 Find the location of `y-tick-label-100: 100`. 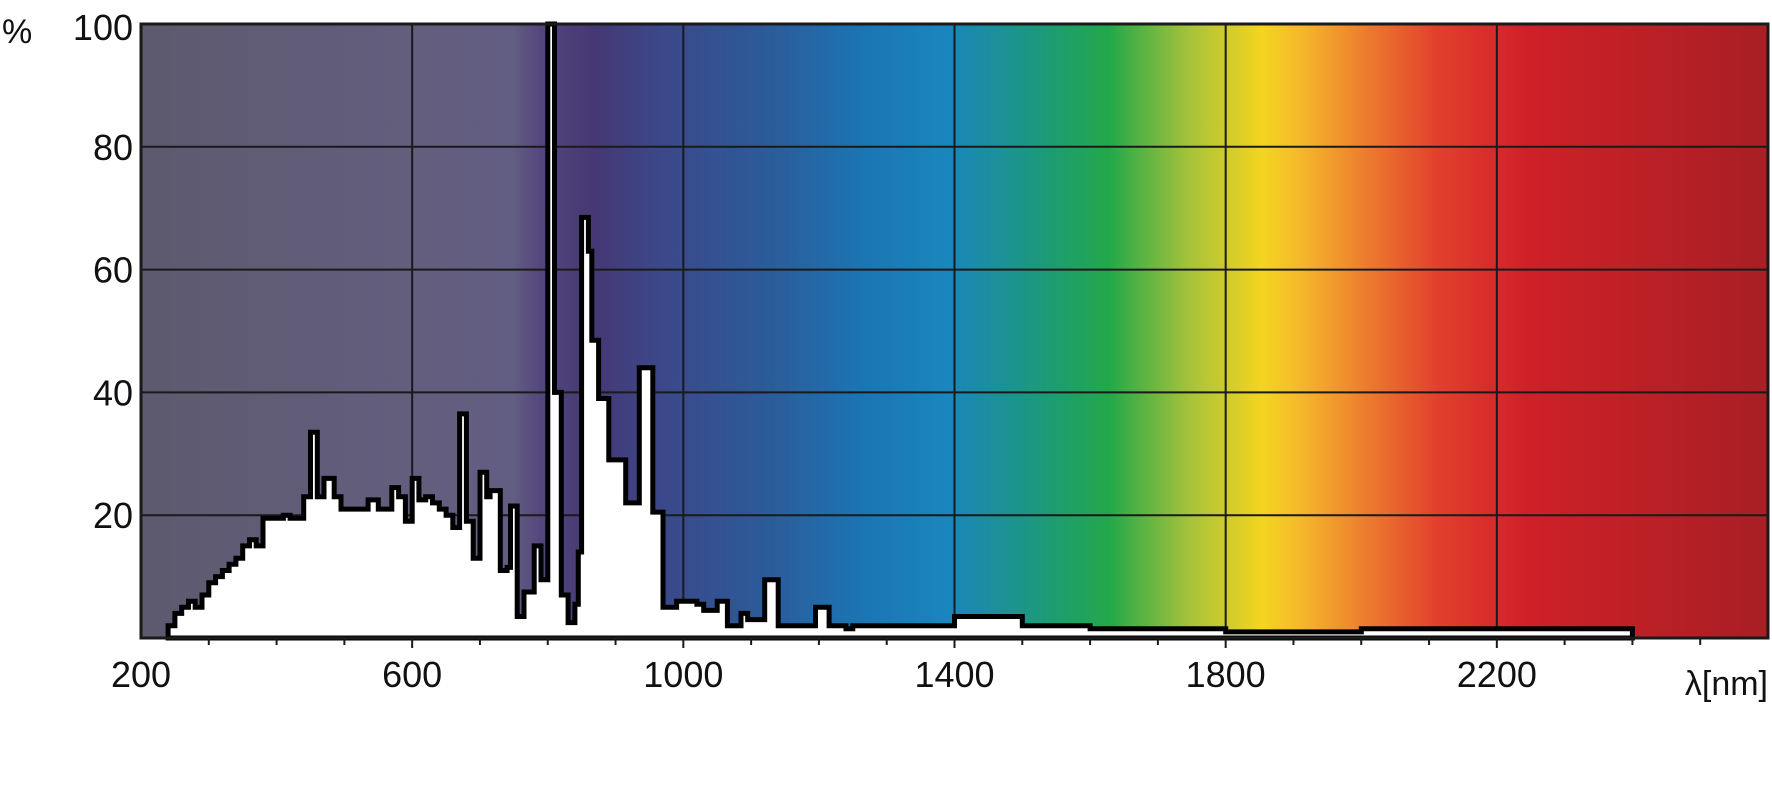

y-tick-label-100: 100 is located at coordinates (103, 27).